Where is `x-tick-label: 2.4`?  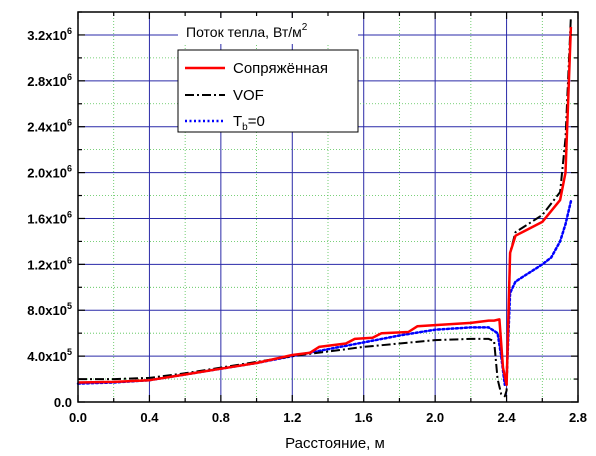 x-tick-label: 2.4 is located at coordinates (507, 417).